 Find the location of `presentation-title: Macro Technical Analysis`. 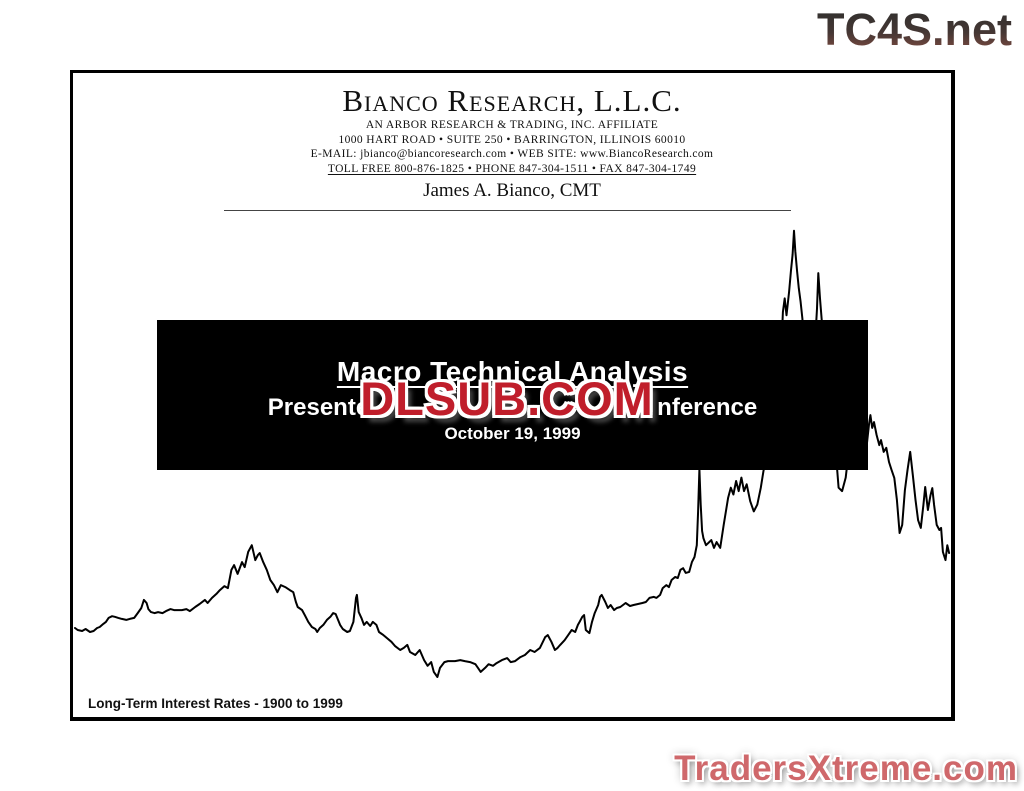

presentation-title: Macro Technical Analysis is located at coordinates (512, 371).